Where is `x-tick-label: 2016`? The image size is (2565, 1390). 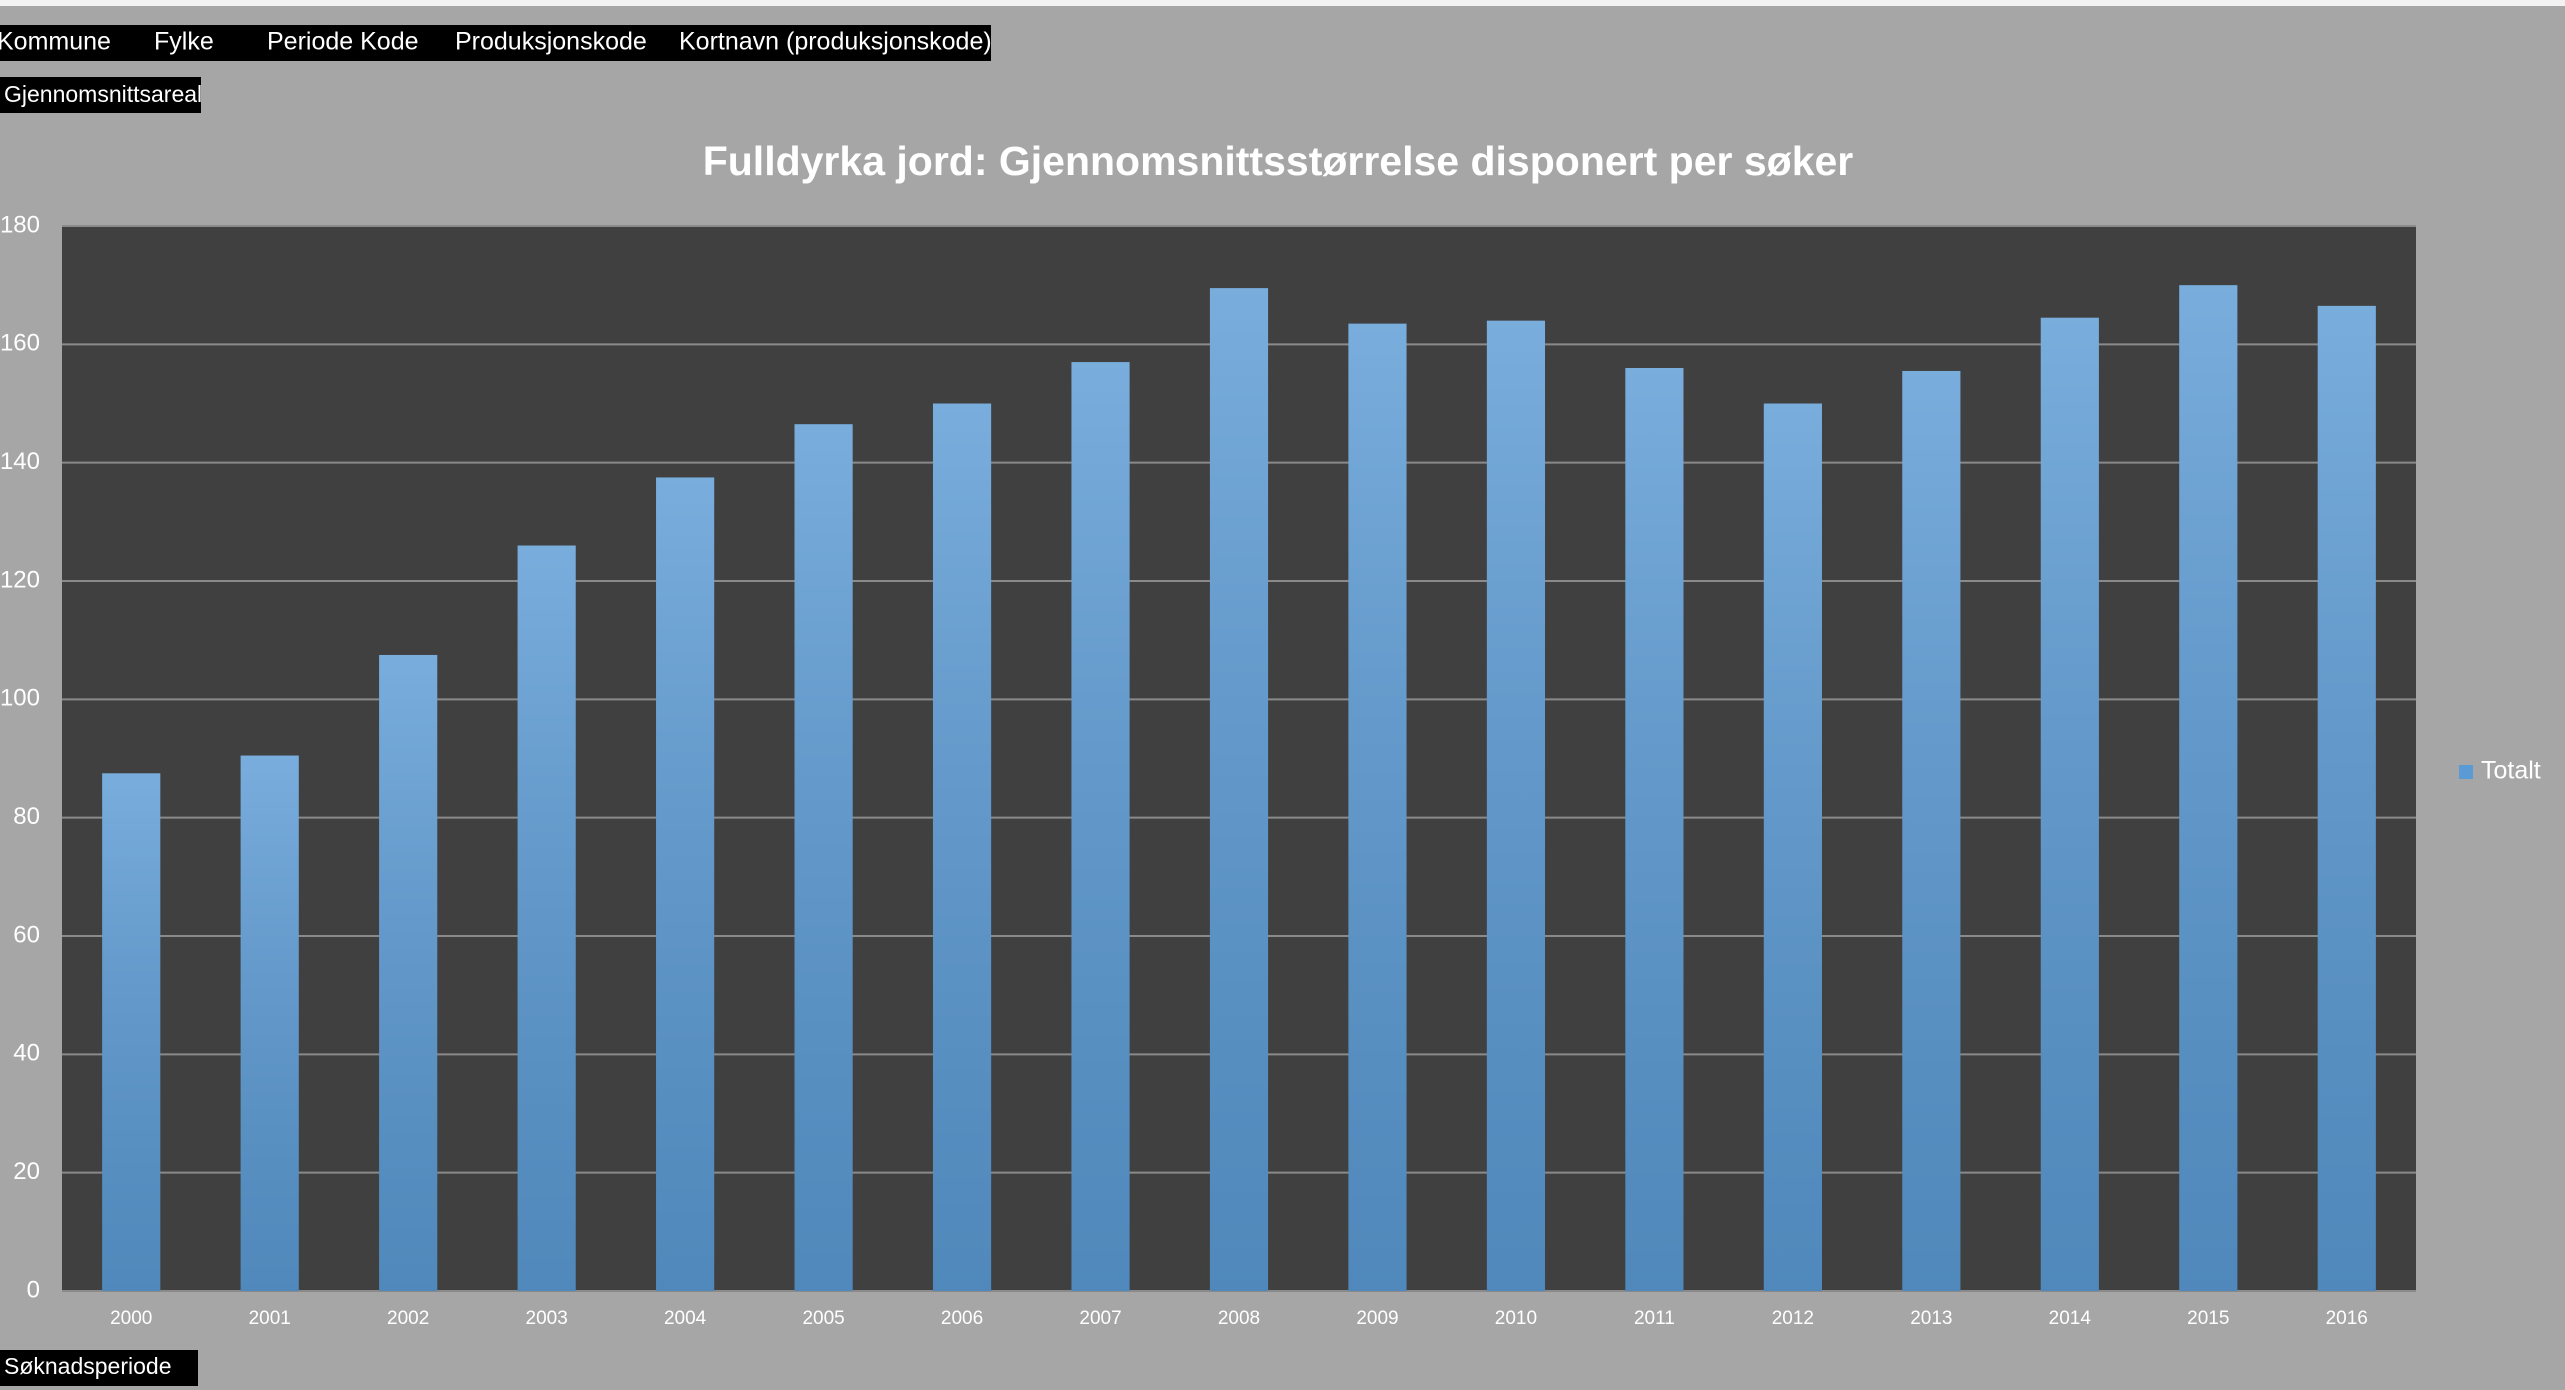
x-tick-label: 2016 is located at coordinates (2347, 1318).